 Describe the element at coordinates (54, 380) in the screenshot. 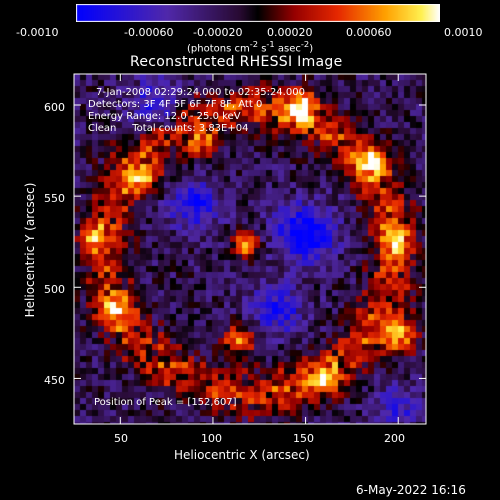

I see `y-tick-label: 450` at that location.